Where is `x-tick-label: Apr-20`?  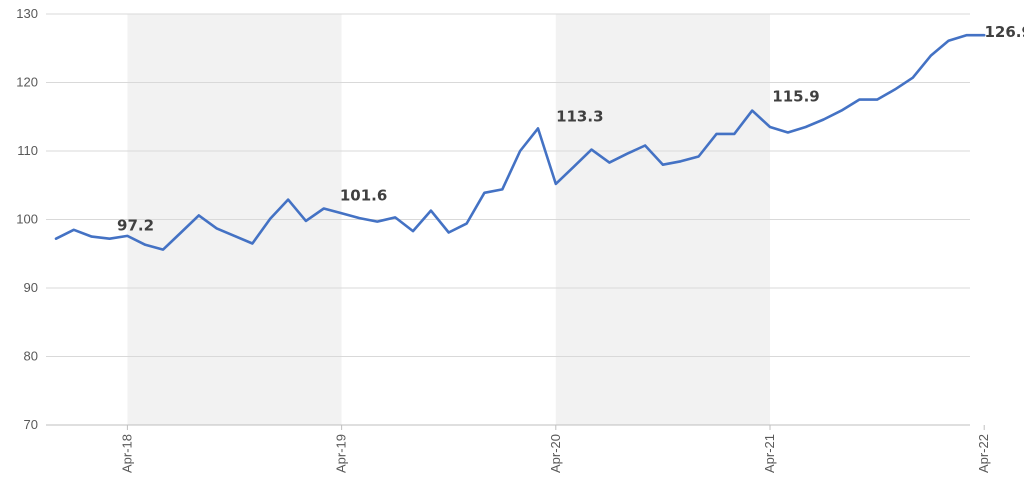
x-tick-label: Apr-20 is located at coordinates (555, 453).